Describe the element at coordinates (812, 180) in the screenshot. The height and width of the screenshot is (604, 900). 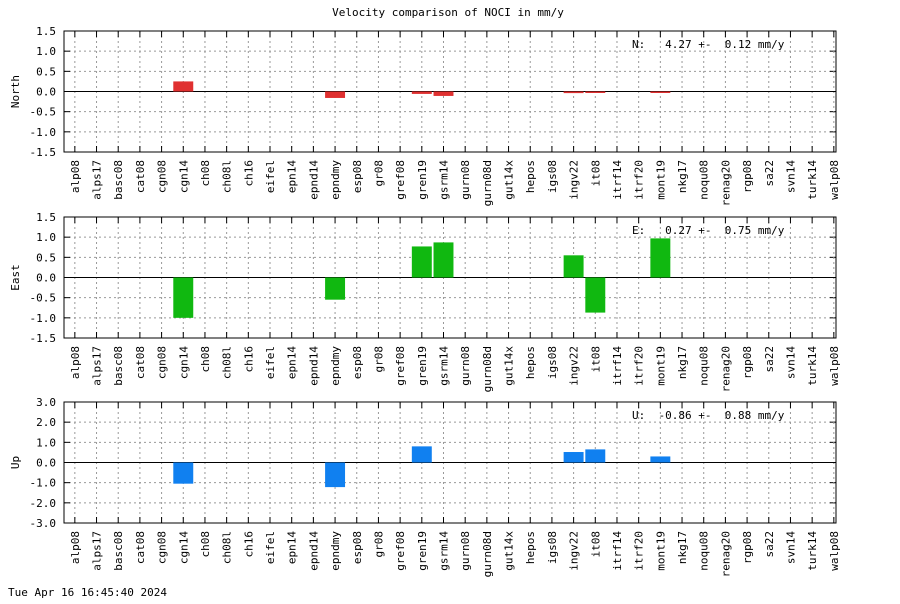
I see `x-tick-label: turk14` at that location.